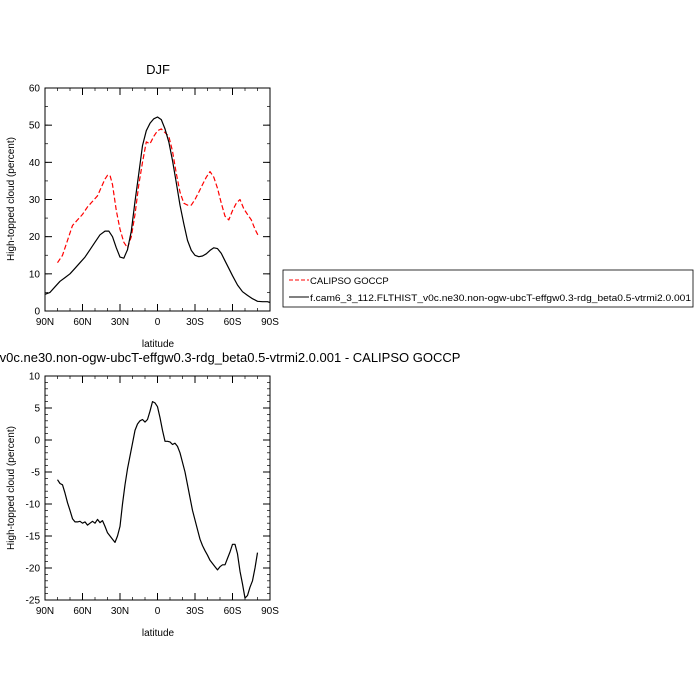 The image size is (700, 700). I want to click on diff-y-tick-label: 0, so click(37, 441).